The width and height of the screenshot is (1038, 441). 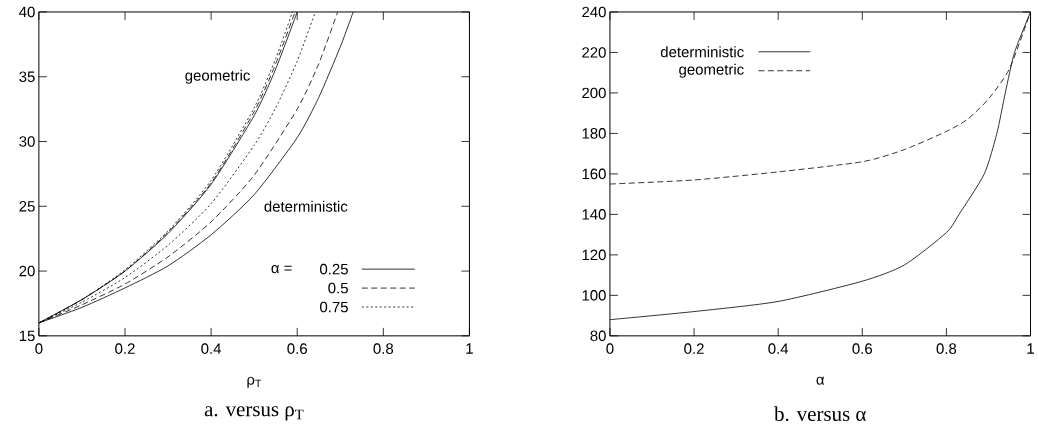 I want to click on text: a. versus ρ$_{T}$, so click(x=254, y=413).